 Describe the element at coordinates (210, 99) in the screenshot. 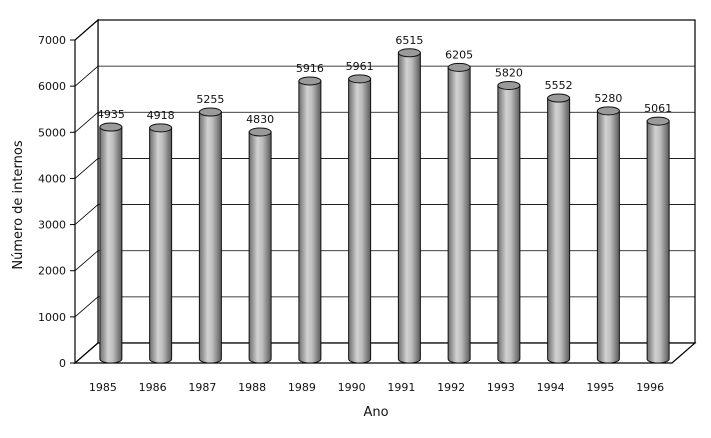

I see `data-label: 5255` at that location.